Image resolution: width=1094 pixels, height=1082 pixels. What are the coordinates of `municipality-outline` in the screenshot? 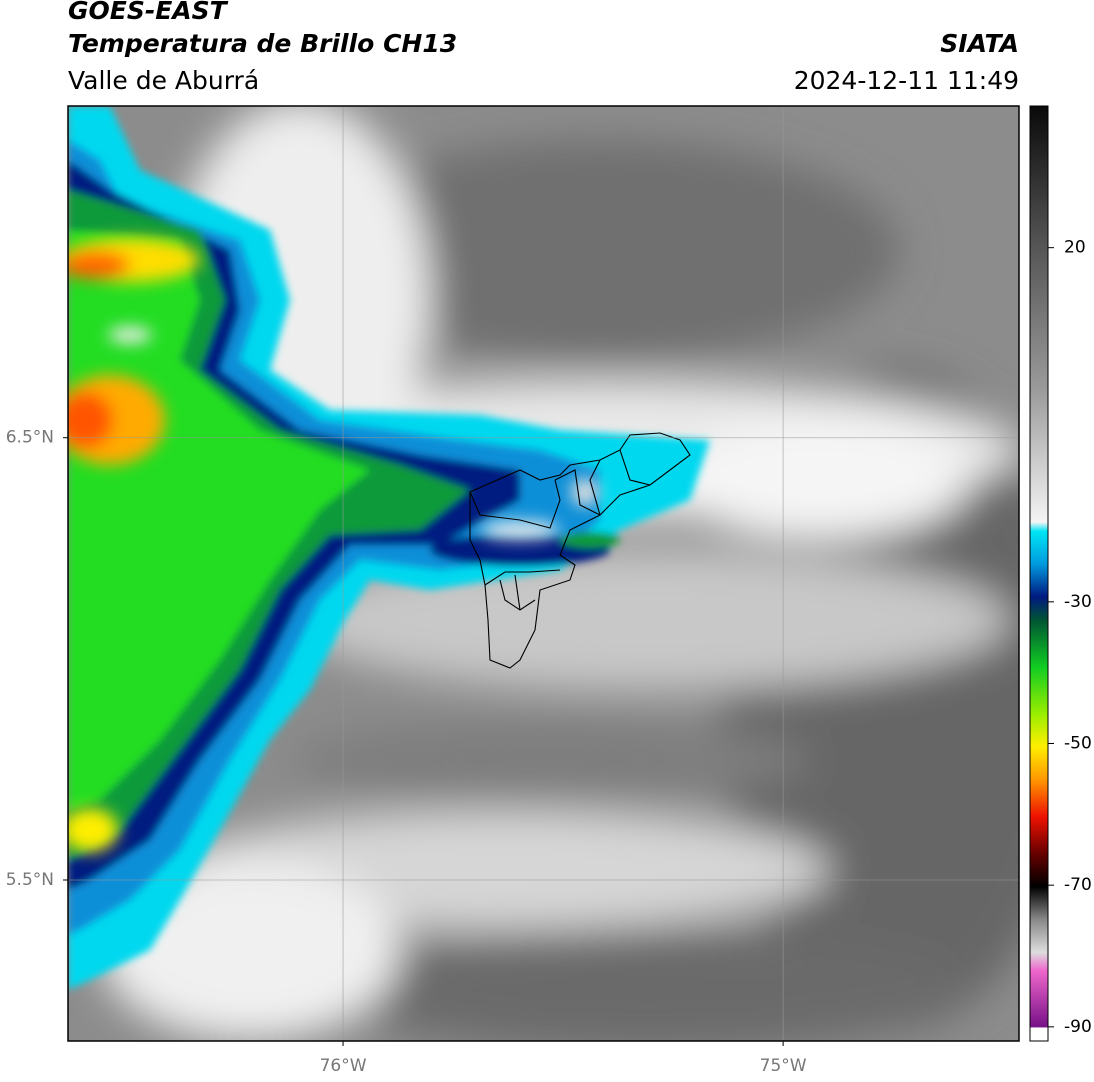 It's located at (560, 530).